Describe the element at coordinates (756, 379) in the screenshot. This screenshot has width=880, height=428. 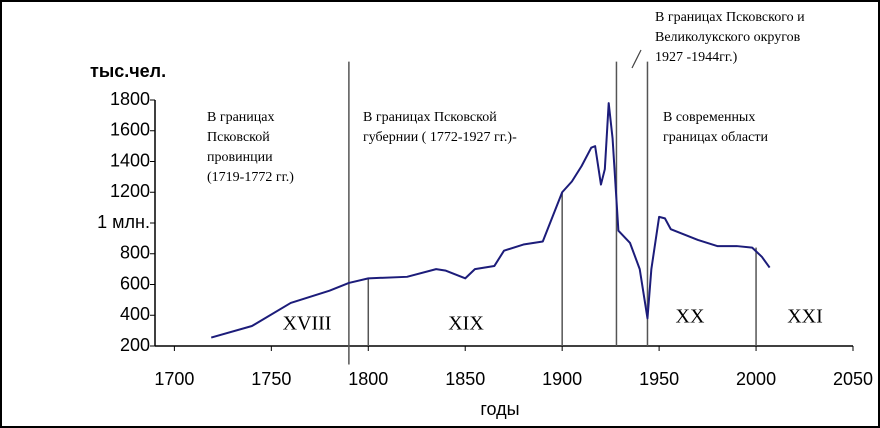
I see `x-tick-label: 2000` at that location.